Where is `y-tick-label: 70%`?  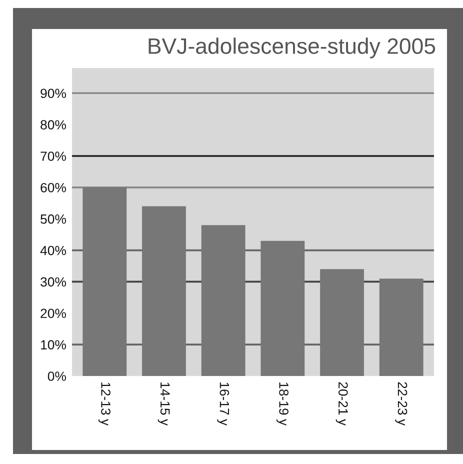
y-tick-label: 70% is located at coordinates (53, 156).